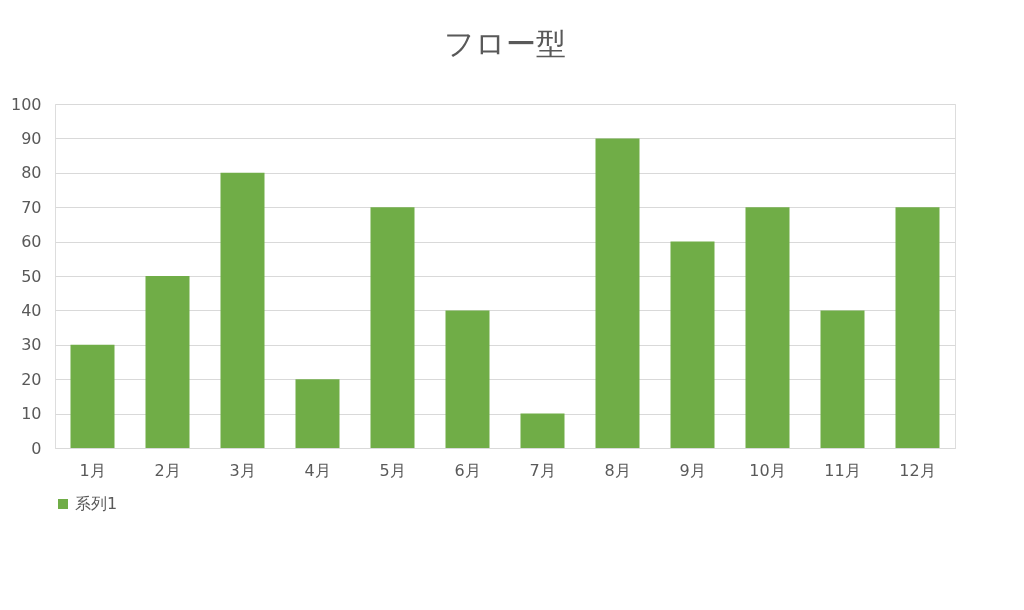 This screenshot has width=1024, height=610. What do you see at coordinates (31, 207) in the screenshot?
I see `y-tick-label: 70` at bounding box center [31, 207].